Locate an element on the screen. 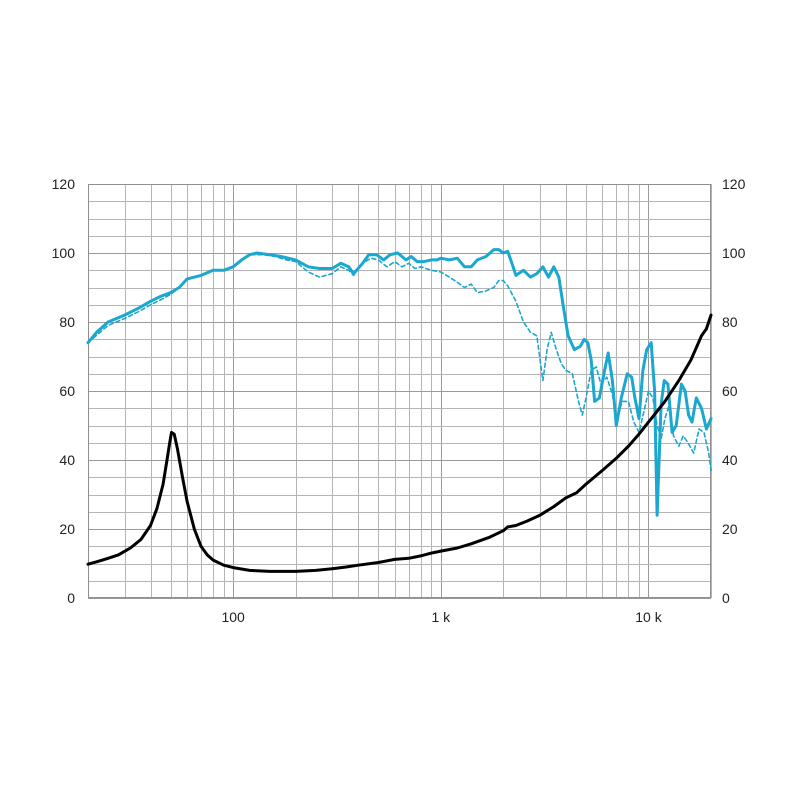  y-tick-label: 100 is located at coordinates (64, 253).